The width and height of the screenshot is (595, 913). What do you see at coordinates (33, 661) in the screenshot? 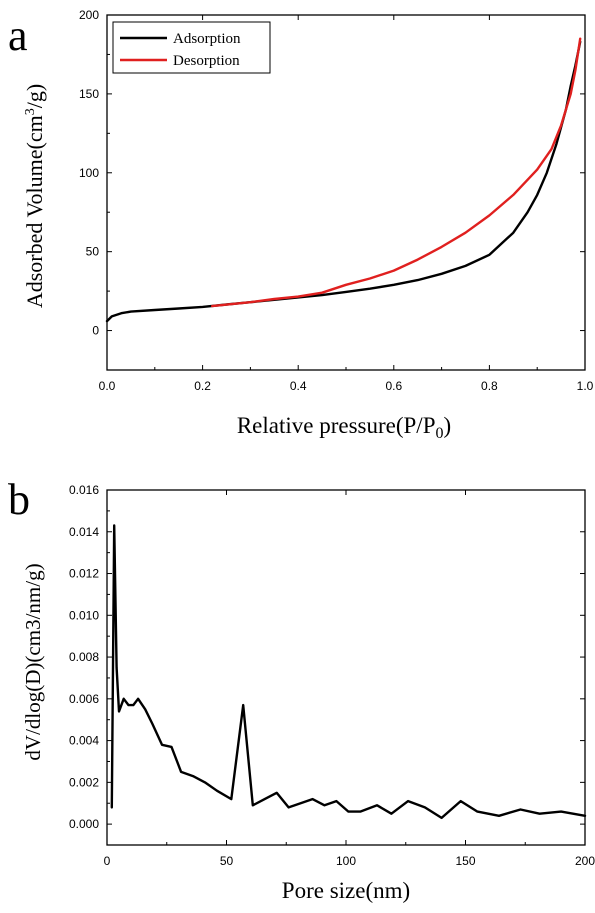
I see `panel-b-ylabel: dV/dlog(D)(cm3/nm/g)` at bounding box center [33, 661].